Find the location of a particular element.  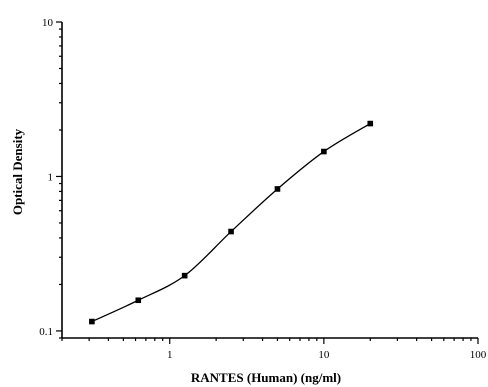

x-tick-label: 1 is located at coordinates (170, 355).